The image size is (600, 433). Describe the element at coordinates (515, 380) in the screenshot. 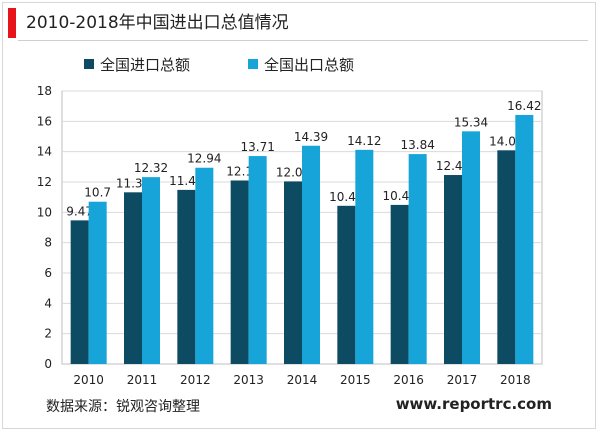

I see `x-tick-label: 2018` at that location.